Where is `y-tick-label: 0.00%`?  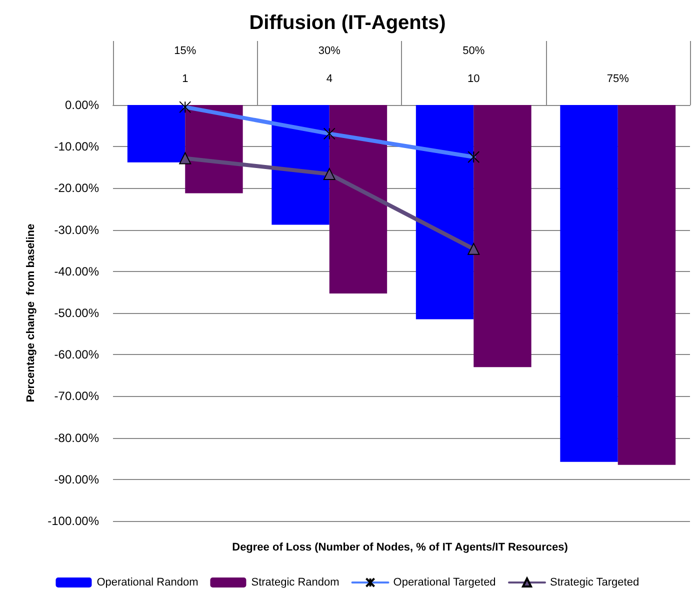
y-tick-label: 0.00% is located at coordinates (82, 105).